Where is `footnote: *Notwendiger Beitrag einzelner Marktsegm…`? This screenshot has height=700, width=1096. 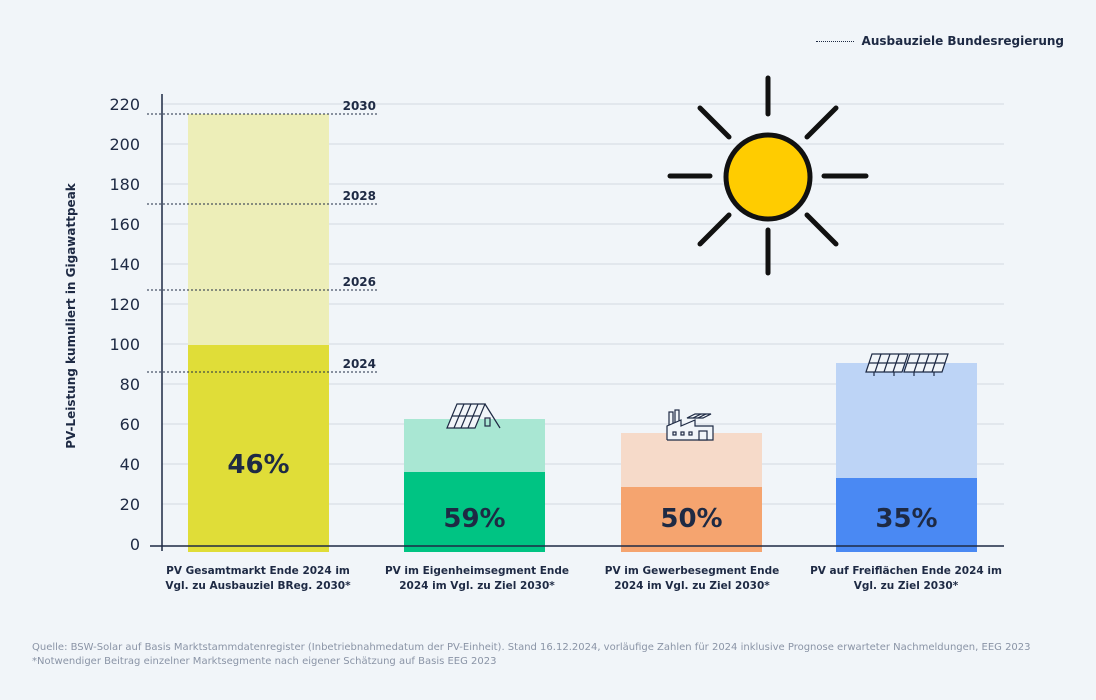
footnote: *Notwendiger Beitrag einzelner Marktsegm… is located at coordinates (264, 661).